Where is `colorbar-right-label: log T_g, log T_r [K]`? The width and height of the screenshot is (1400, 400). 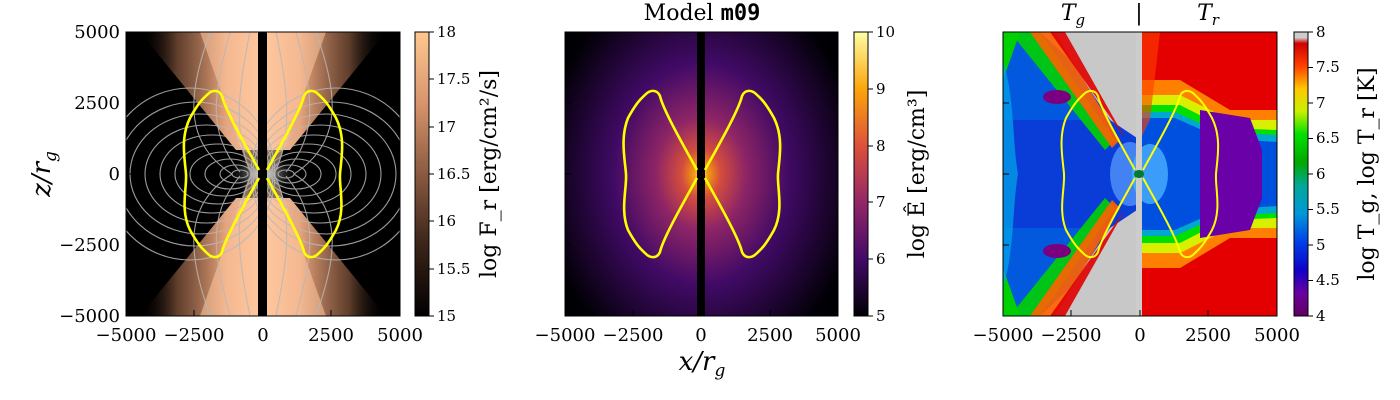 colorbar-right-label: log T_g, log T_r [K] is located at coordinates (1367, 173).